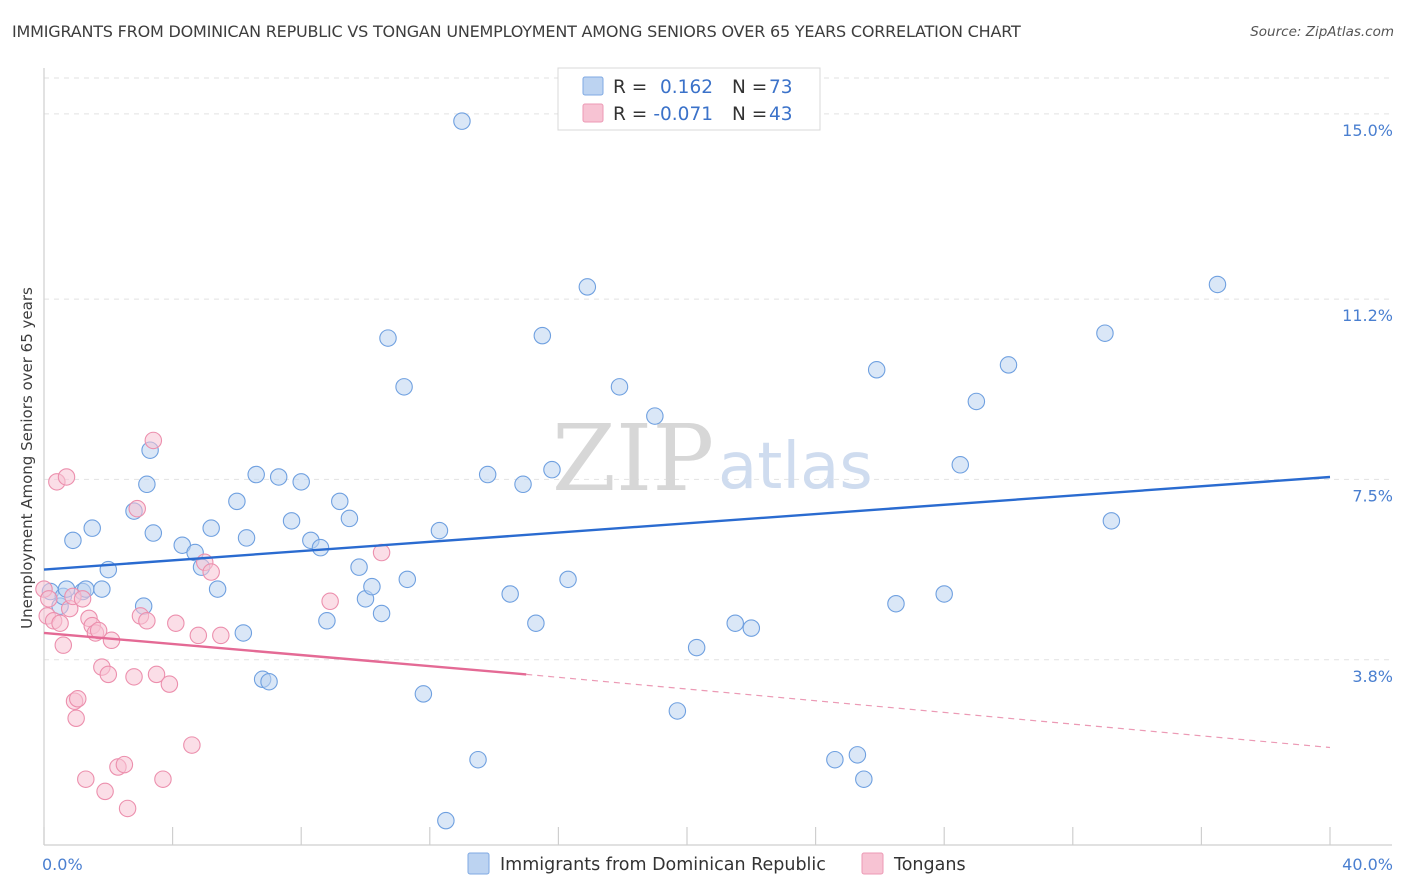 The width and height of the screenshot is (1406, 892). What do you see at coordinates (1367, 130) in the screenshot?
I see `y-tick-label: 15.0%` at bounding box center [1367, 130].